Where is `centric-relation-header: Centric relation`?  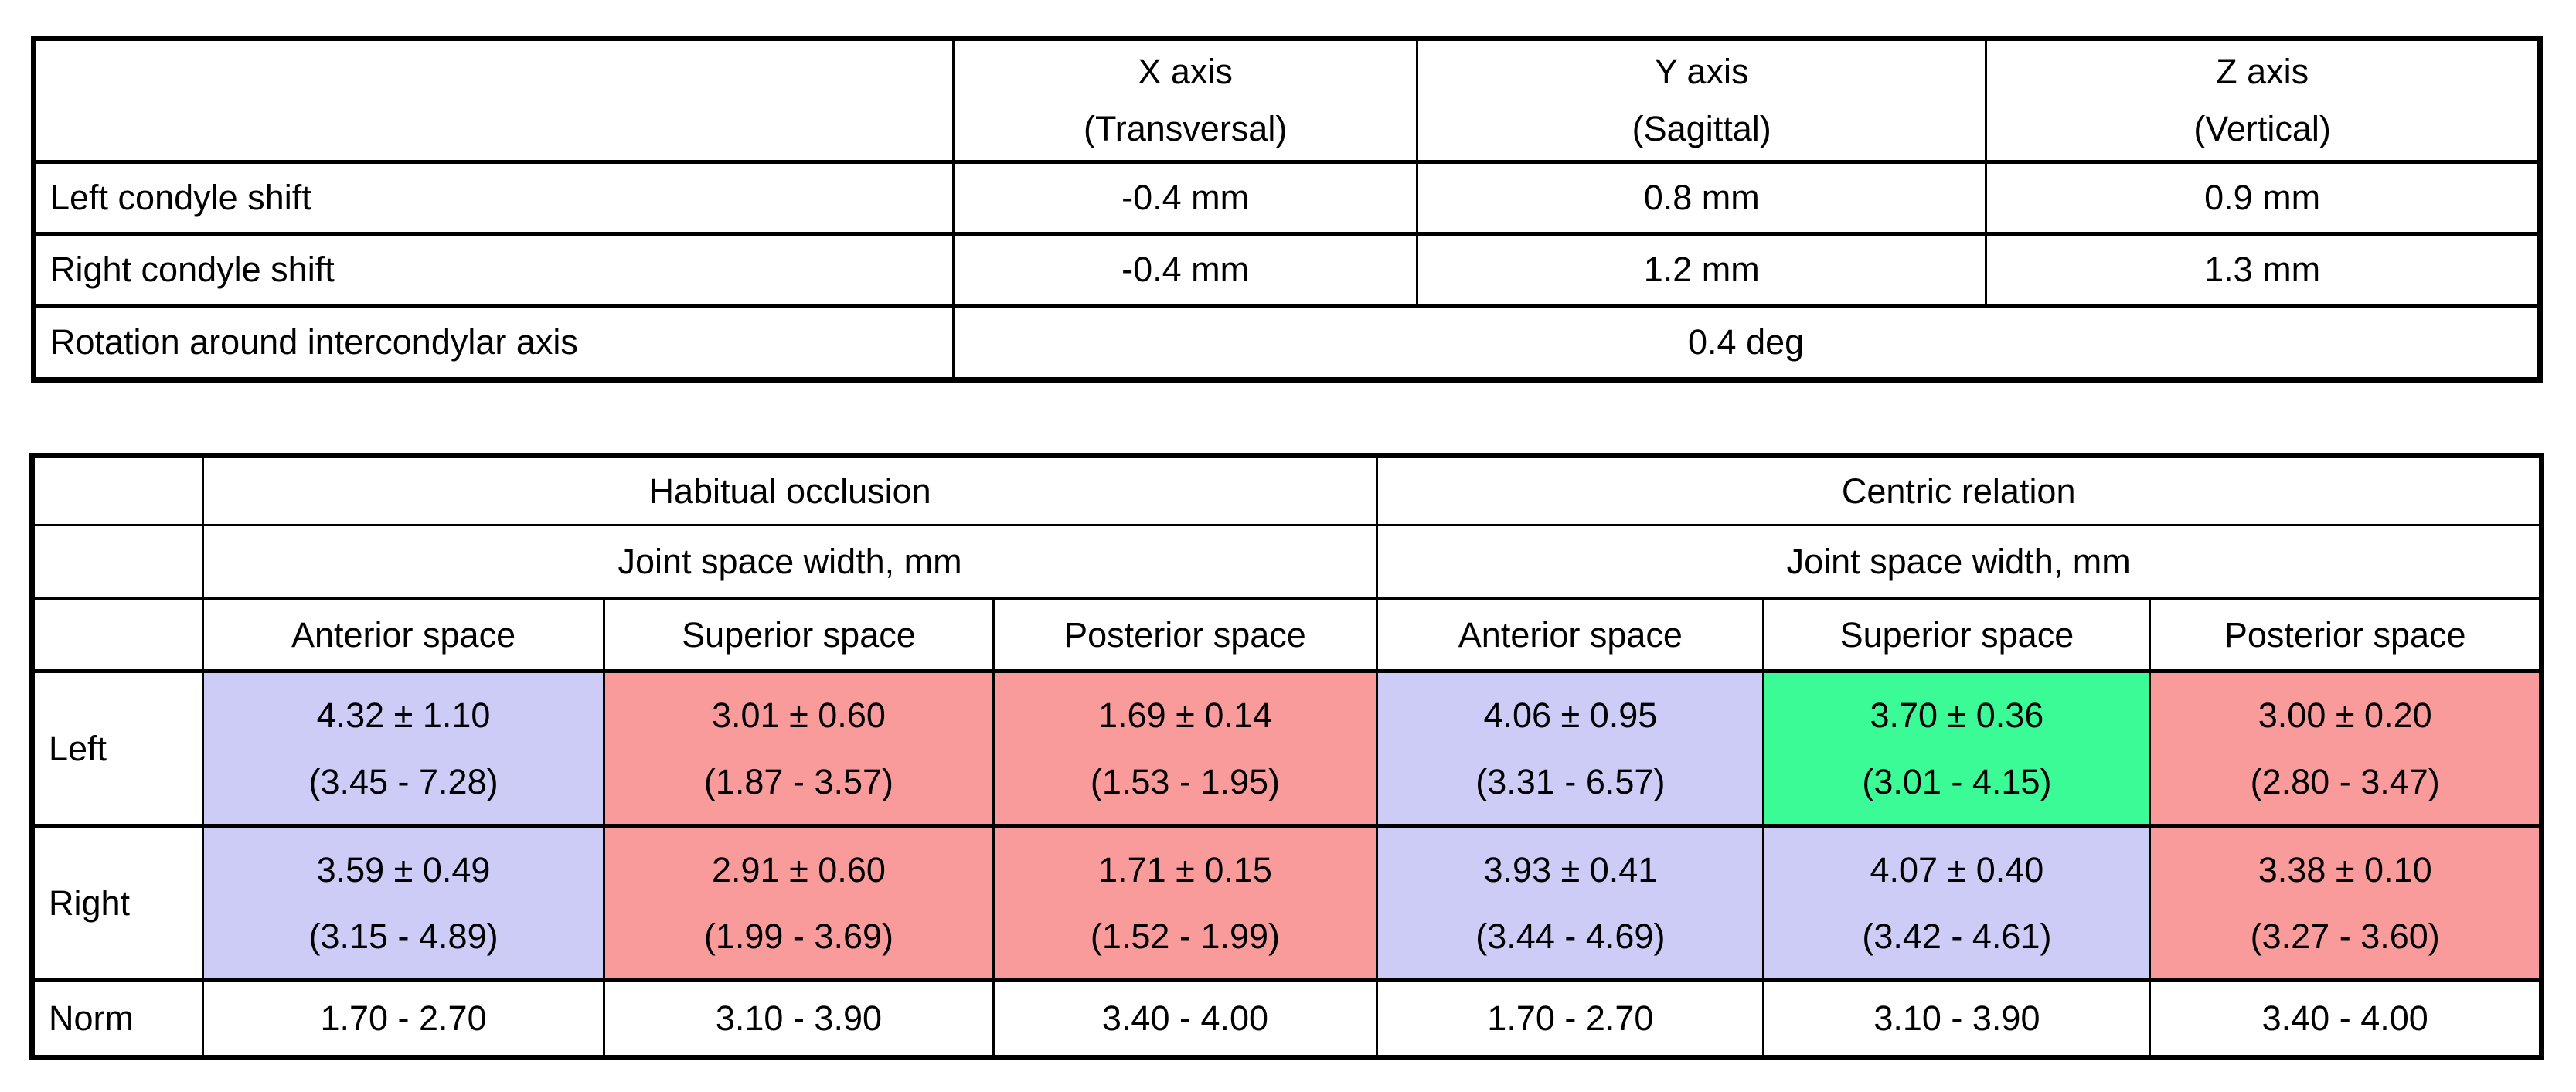 centric-relation-header: Centric relation is located at coordinates (1959, 490).